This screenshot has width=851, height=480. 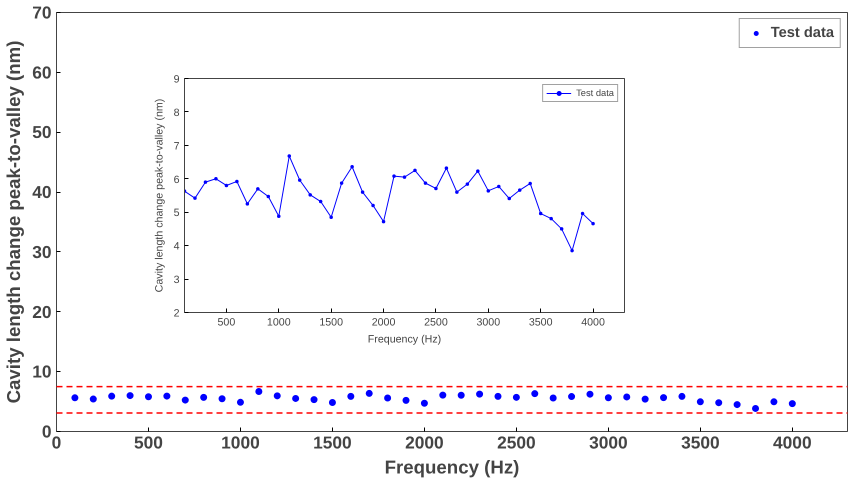 I want to click on y-tick-label: 70, so click(x=42, y=12).